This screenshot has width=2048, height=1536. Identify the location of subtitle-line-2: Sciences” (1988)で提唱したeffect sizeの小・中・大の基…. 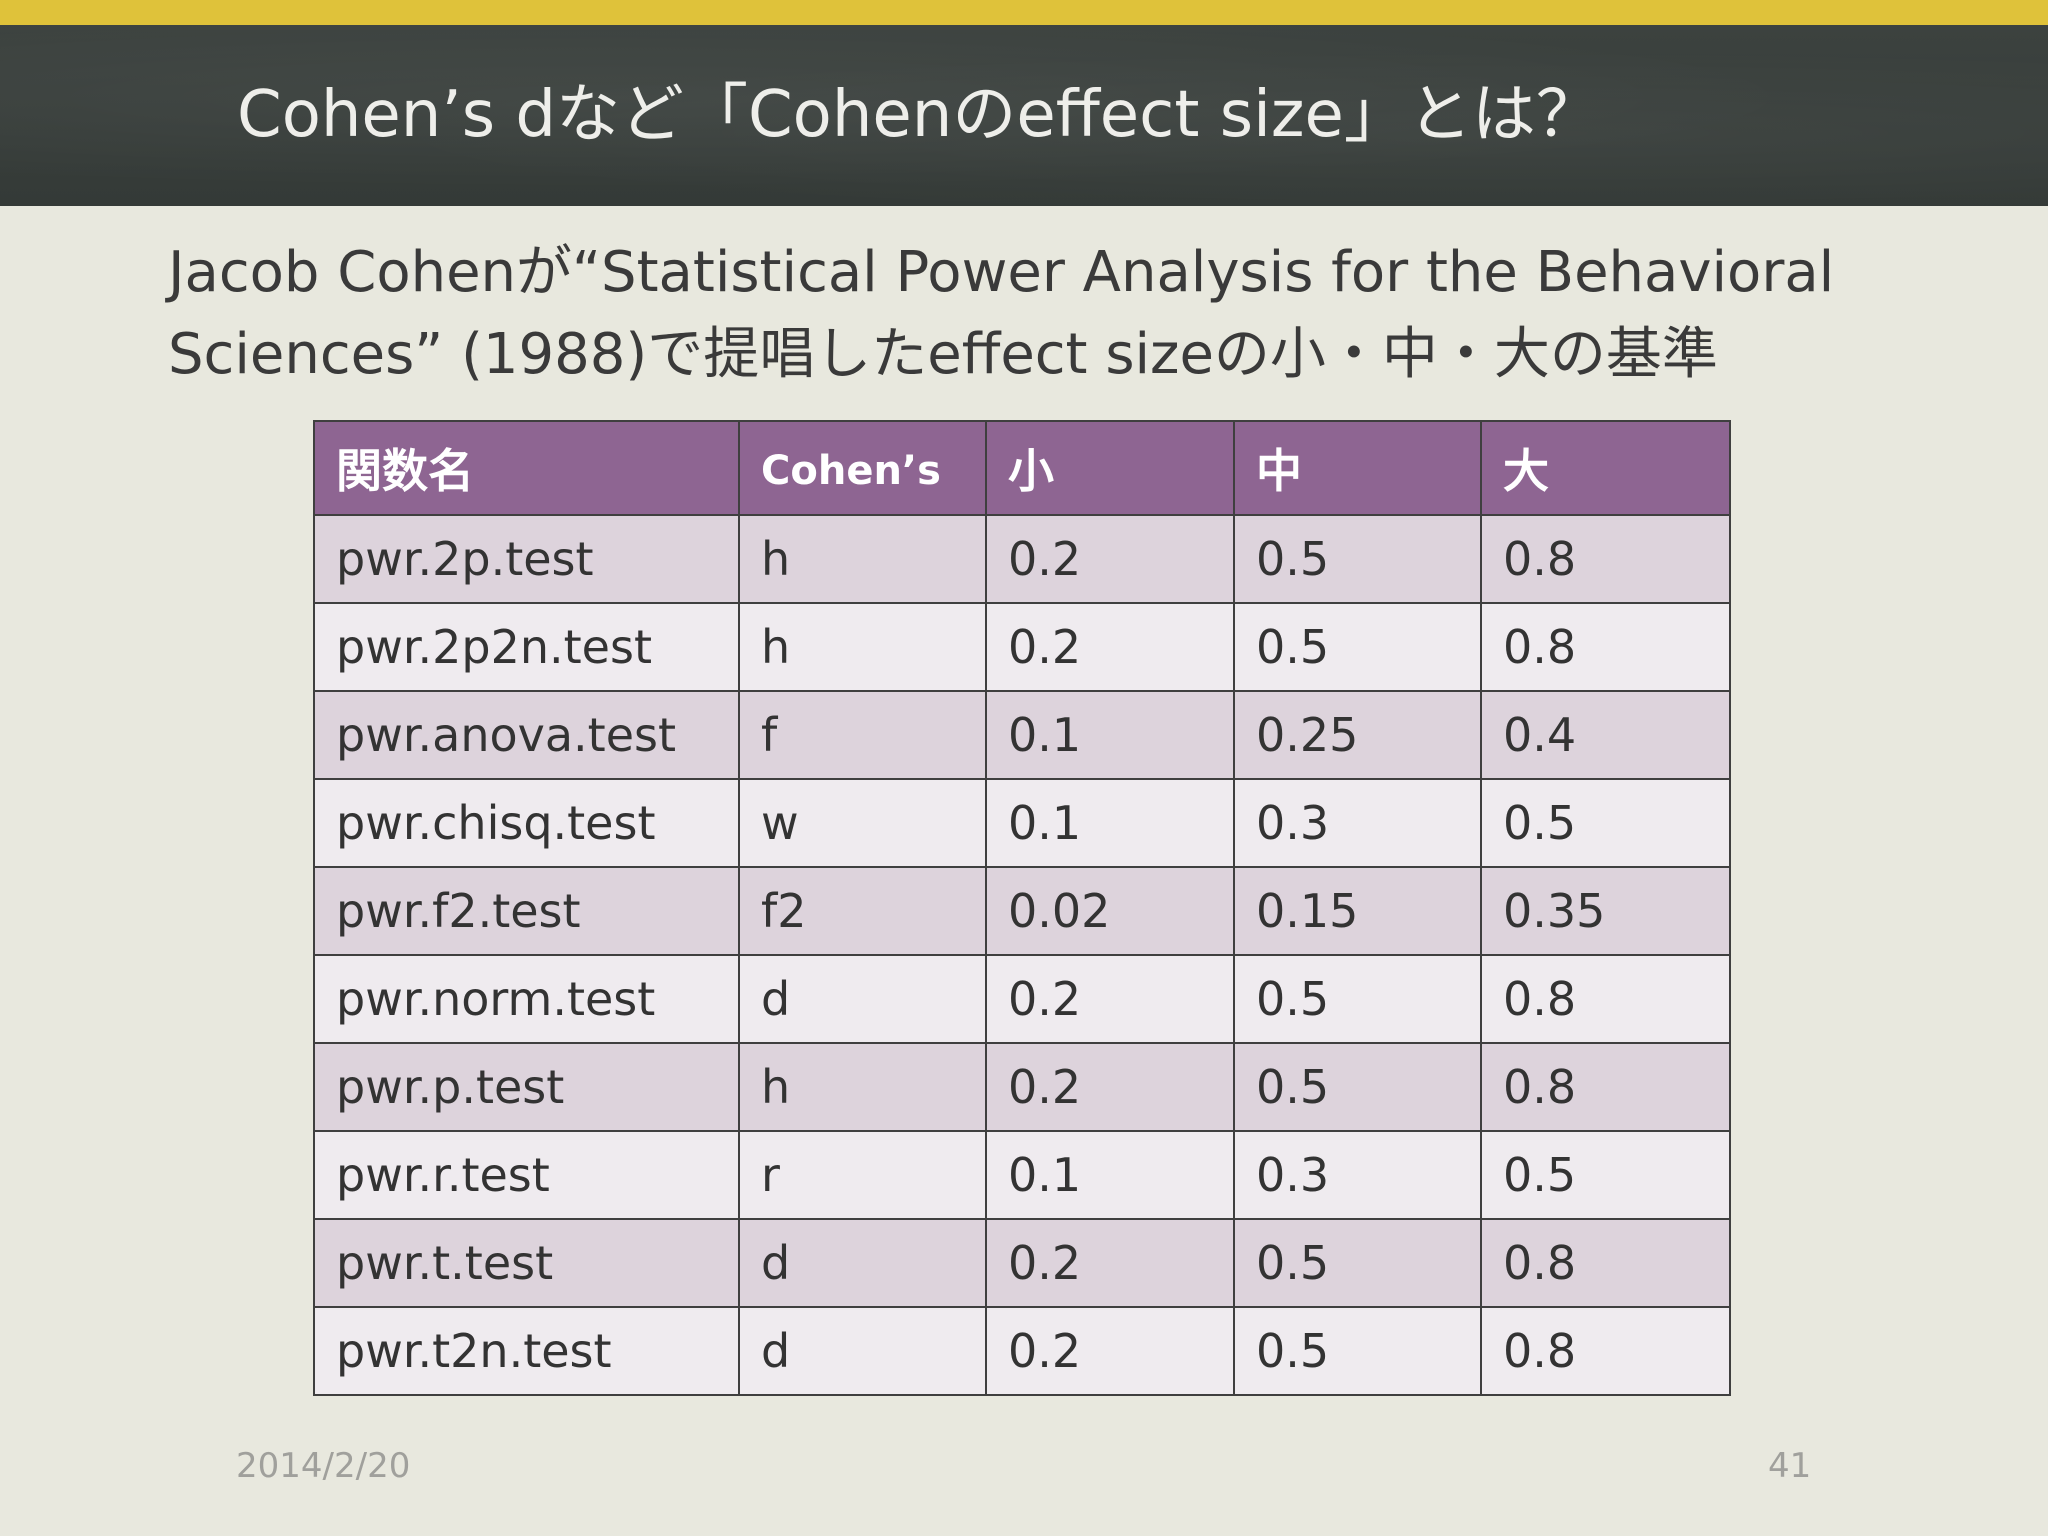
(943, 354).